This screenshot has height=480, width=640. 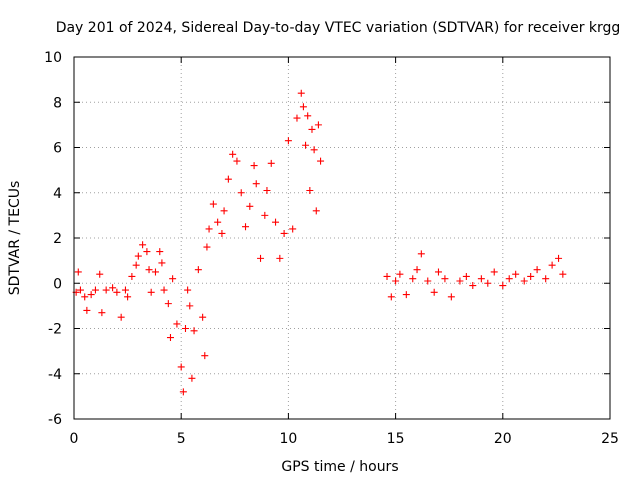 I want to click on x-tick-label: 0, so click(x=74, y=439).